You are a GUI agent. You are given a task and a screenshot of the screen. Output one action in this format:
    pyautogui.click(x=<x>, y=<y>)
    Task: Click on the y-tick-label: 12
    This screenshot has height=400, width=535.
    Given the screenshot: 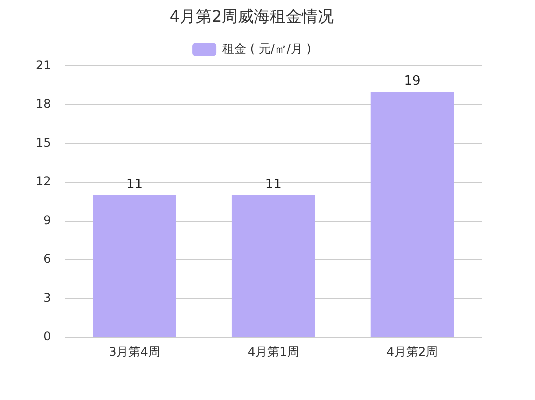 What is the action you would take?
    pyautogui.click(x=44, y=181)
    